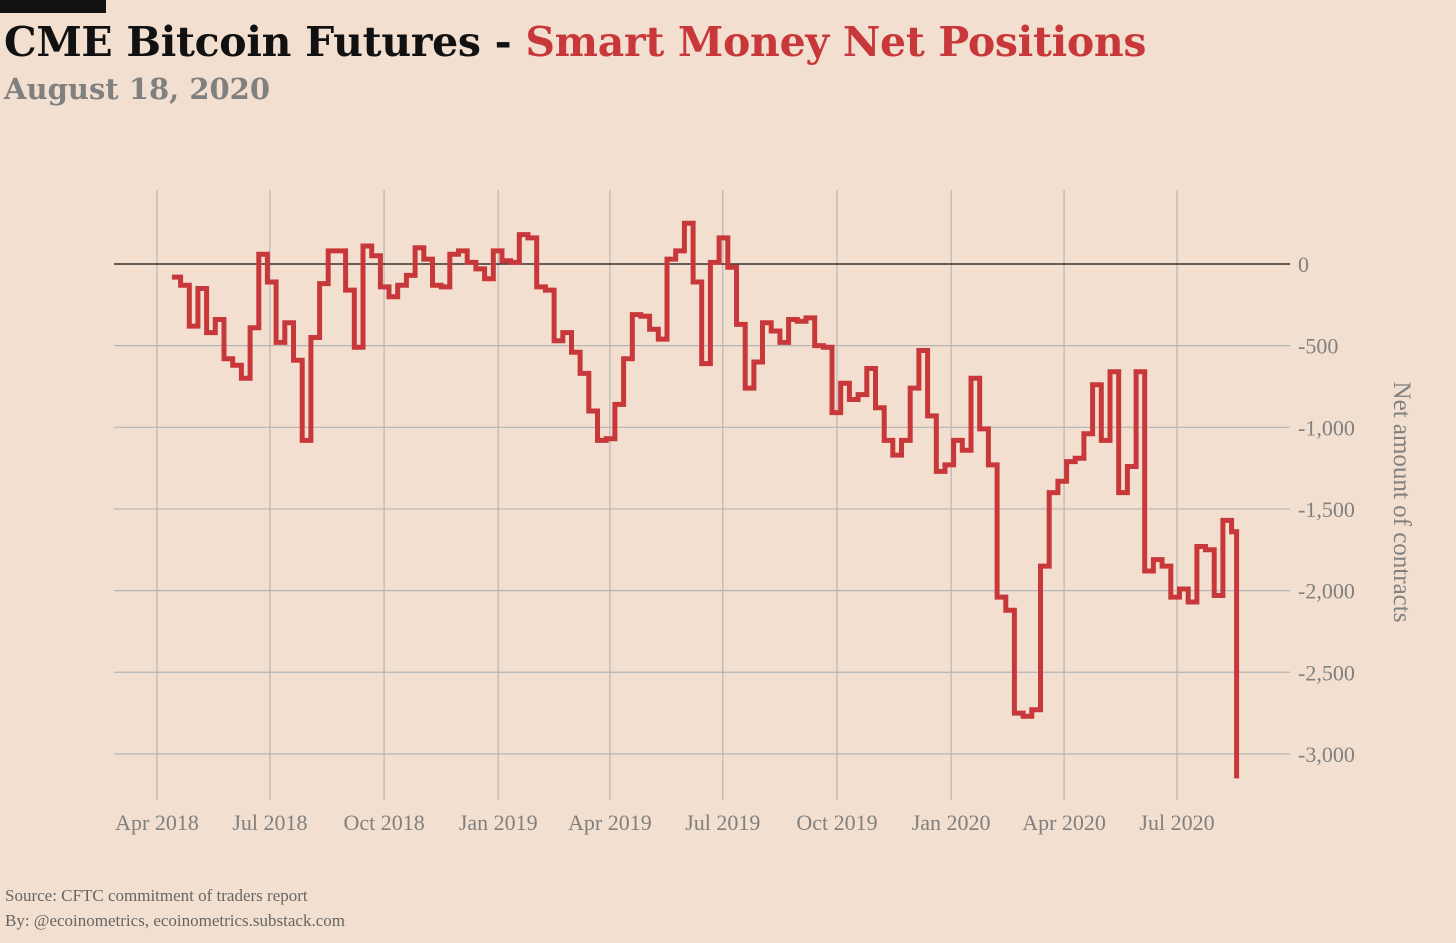  Describe the element at coordinates (951, 822) in the screenshot. I see `x-tick-label-7: Jan 2020` at that location.